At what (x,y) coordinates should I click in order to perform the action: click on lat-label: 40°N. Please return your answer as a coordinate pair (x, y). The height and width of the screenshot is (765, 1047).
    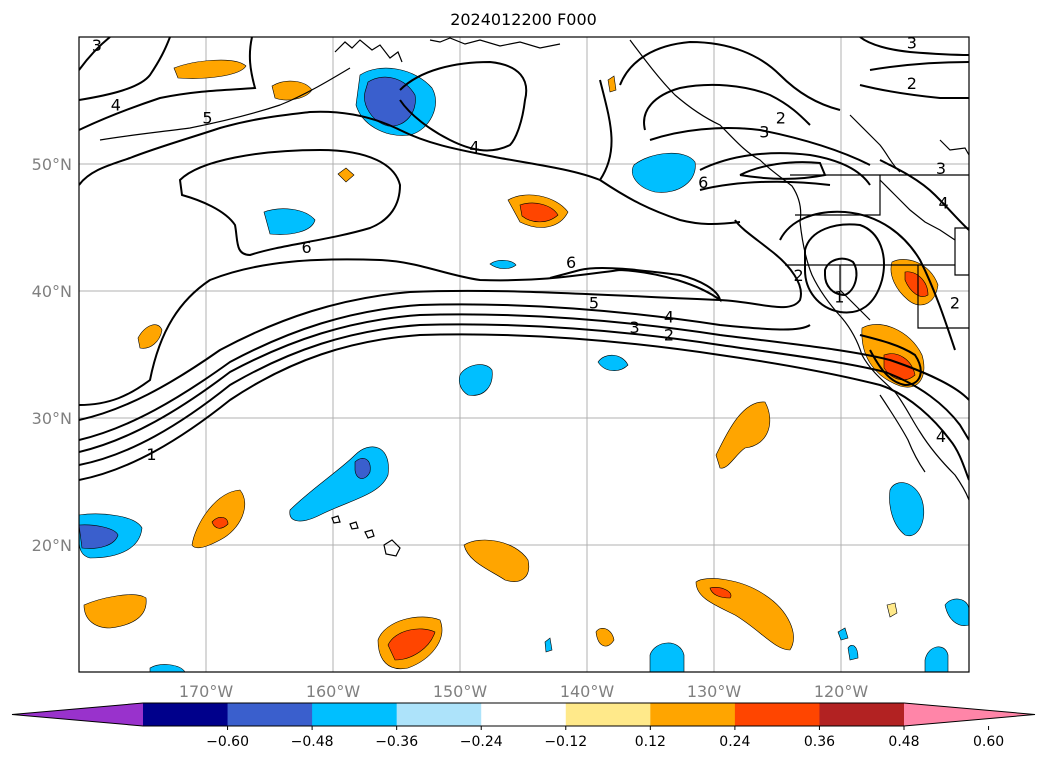
    Looking at the image, I should click on (52, 291).